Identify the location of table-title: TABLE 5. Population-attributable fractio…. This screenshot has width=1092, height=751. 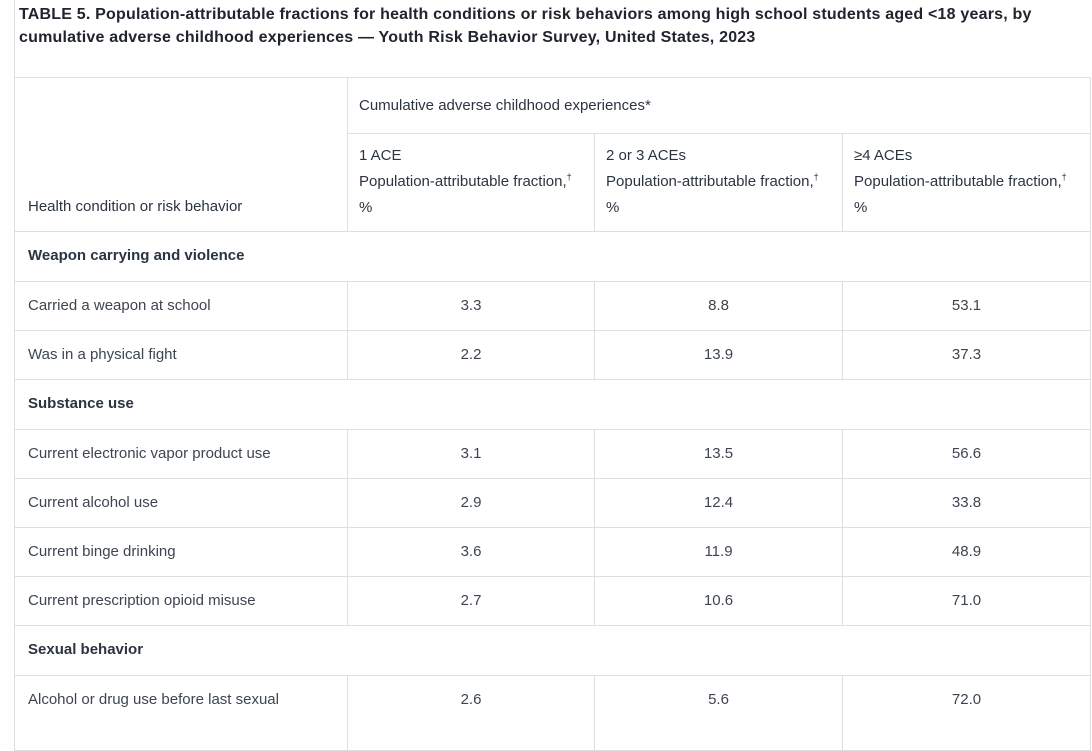
(525, 26).